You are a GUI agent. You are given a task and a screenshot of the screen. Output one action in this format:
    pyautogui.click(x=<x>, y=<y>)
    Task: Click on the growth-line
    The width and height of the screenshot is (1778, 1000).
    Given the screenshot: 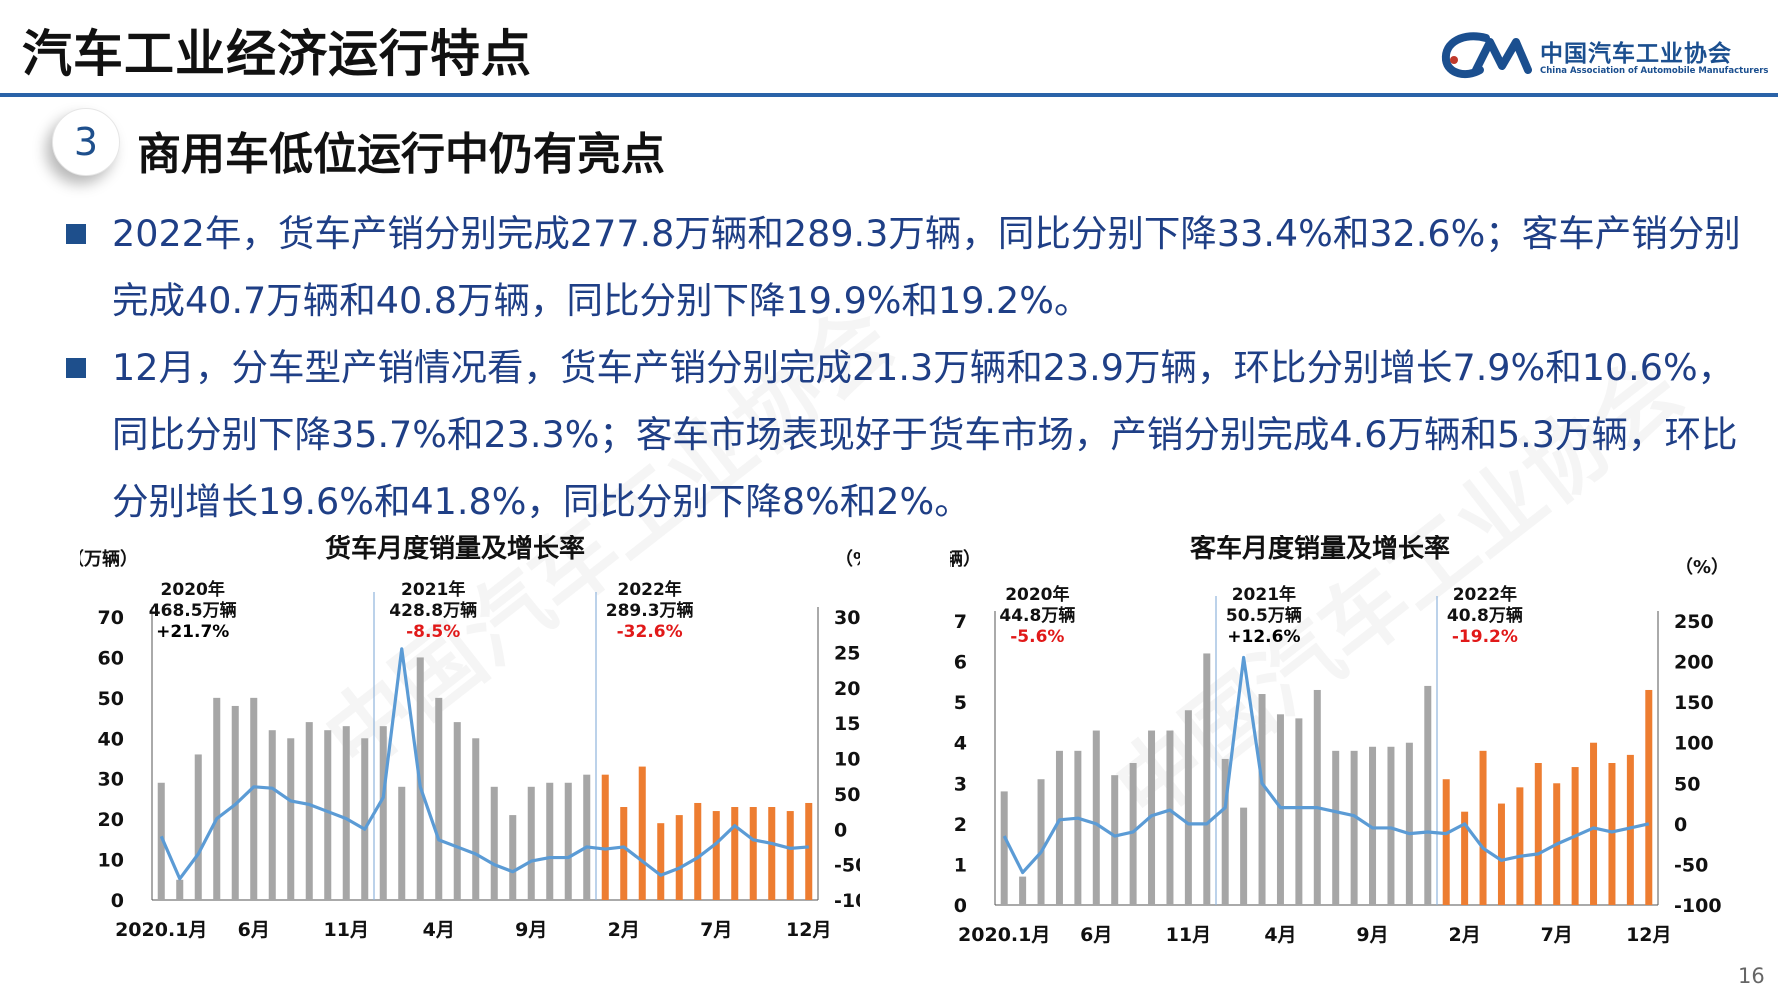 What is the action you would take?
    pyautogui.click(x=484, y=764)
    